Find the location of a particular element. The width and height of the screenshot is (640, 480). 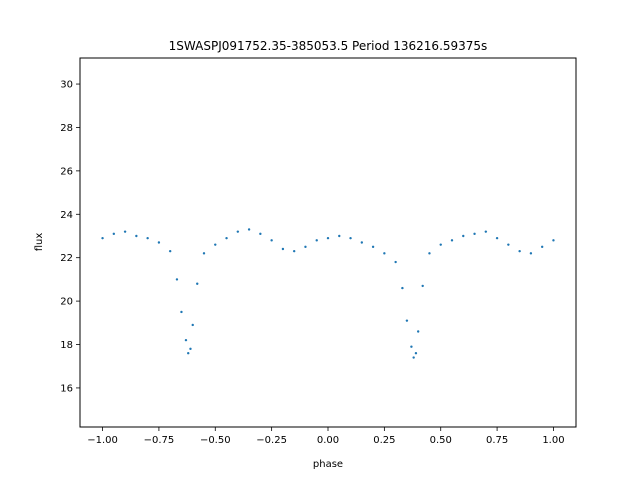

y-tick-label: 24 is located at coordinates (66, 215).